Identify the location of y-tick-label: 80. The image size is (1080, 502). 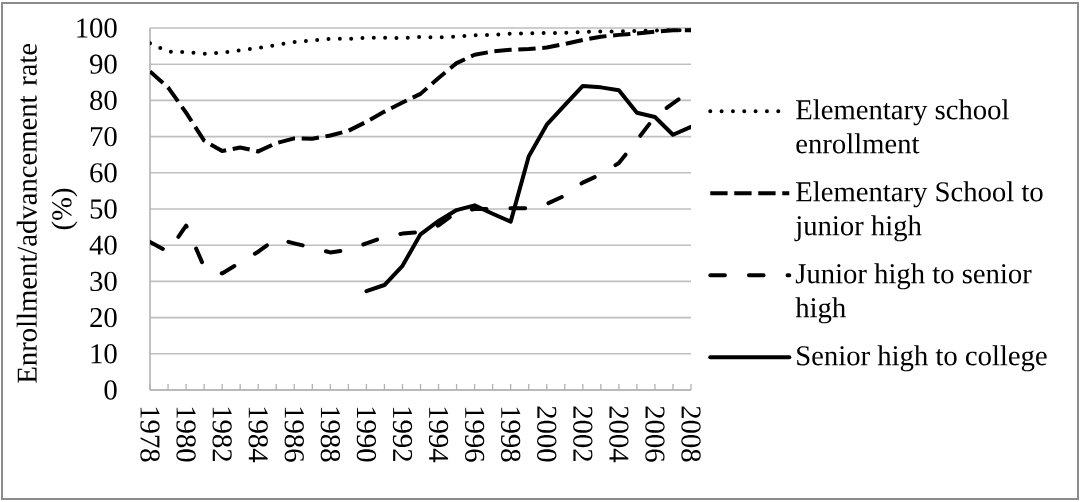
(103, 100).